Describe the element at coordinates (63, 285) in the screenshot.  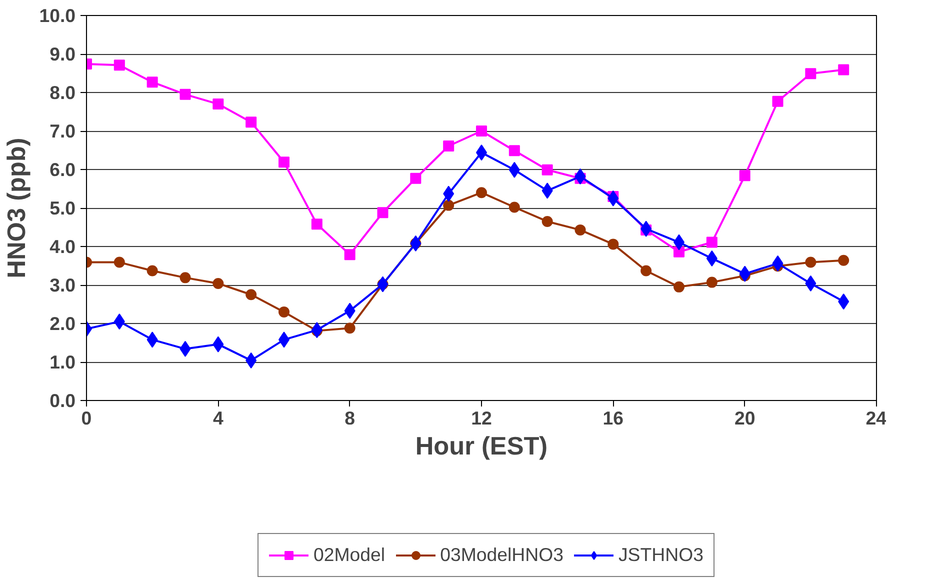
I see `y-tick-label: 3.0` at that location.